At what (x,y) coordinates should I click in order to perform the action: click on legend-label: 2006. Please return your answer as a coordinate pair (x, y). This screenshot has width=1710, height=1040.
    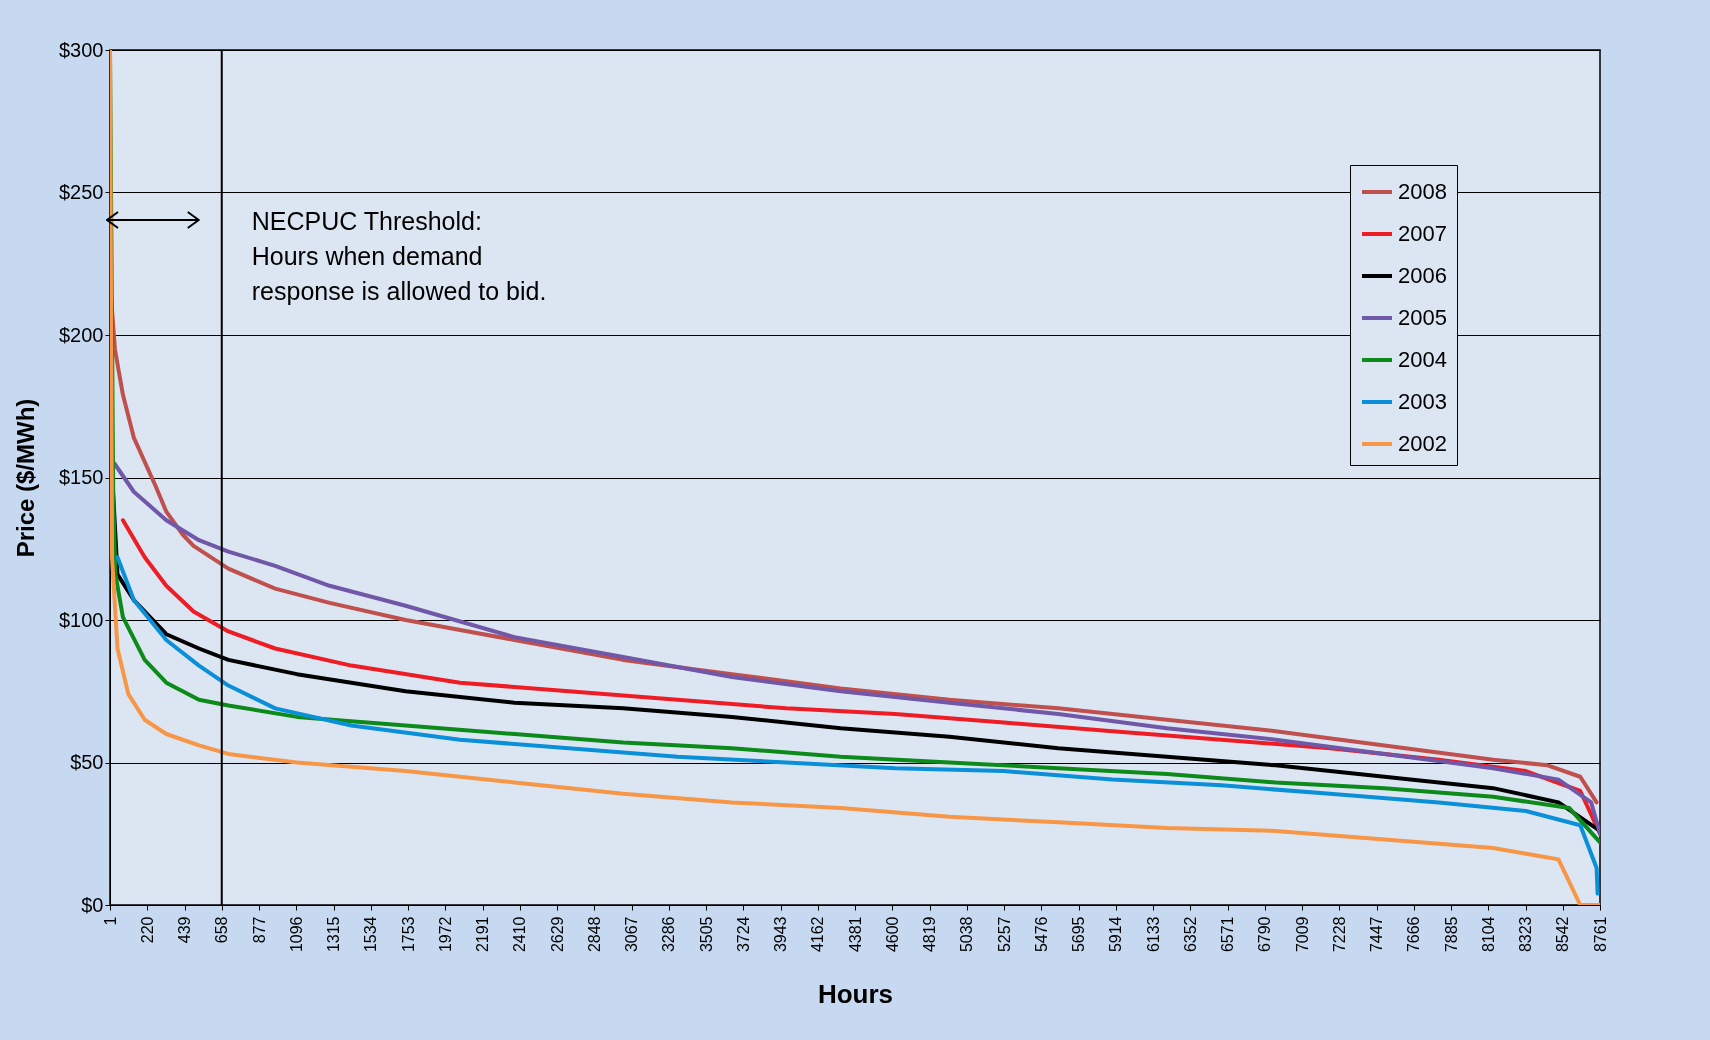
    Looking at the image, I should click on (1422, 275).